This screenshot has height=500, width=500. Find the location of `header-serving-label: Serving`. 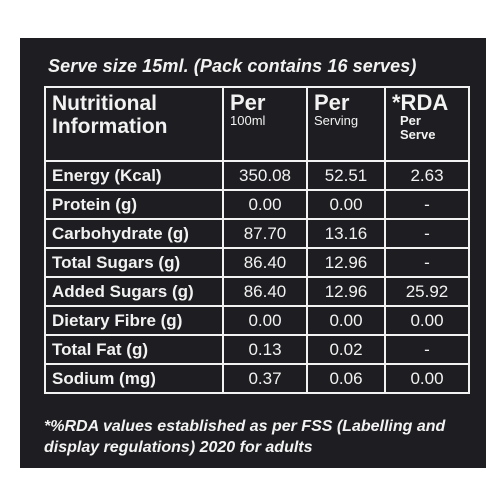

header-serving-label: Serving is located at coordinates (336, 120).